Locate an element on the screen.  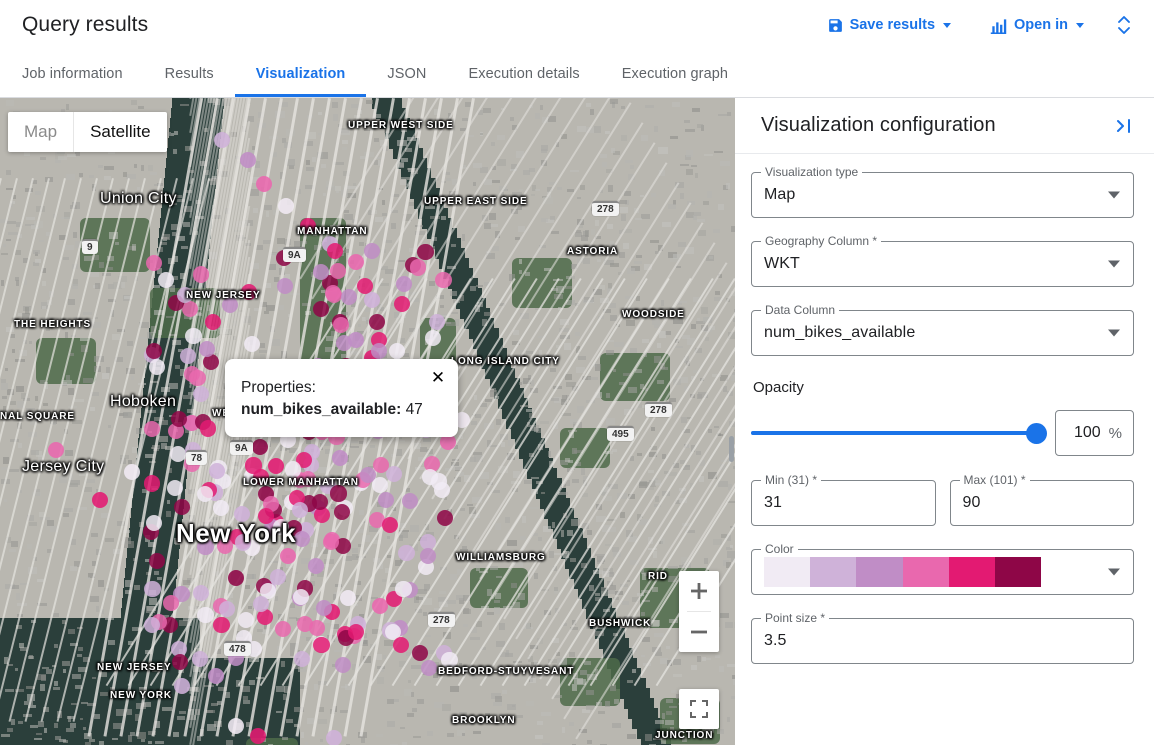
save-results-button: Save results is located at coordinates (889, 25).